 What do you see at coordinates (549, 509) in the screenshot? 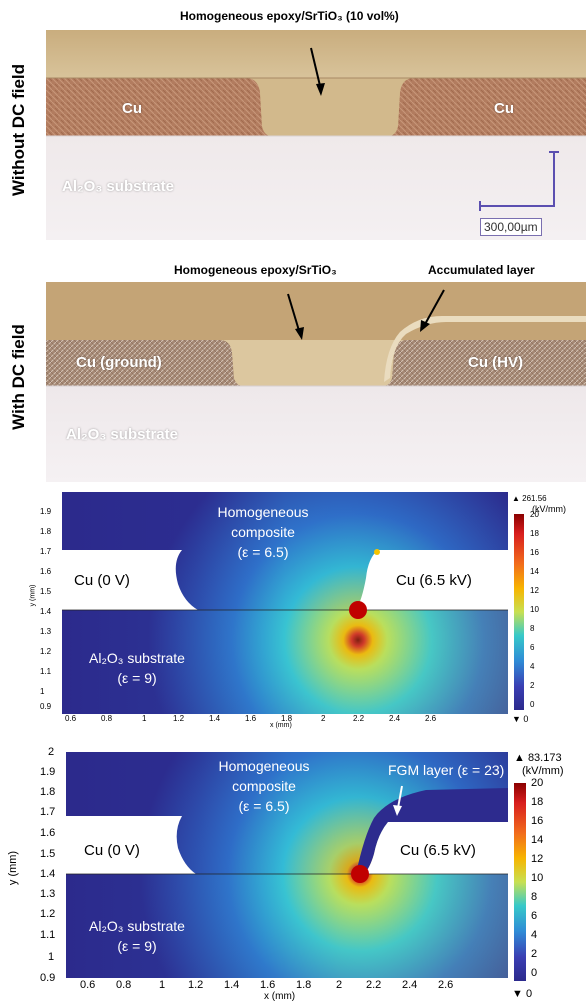
I see `cbar-unit-c: (kV/mm)` at bounding box center [549, 509].